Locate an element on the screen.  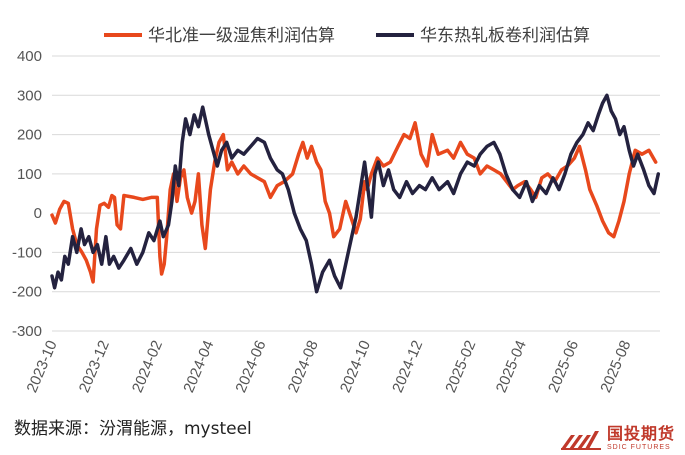
y-tick-label: 100 is located at coordinates (29, 174).